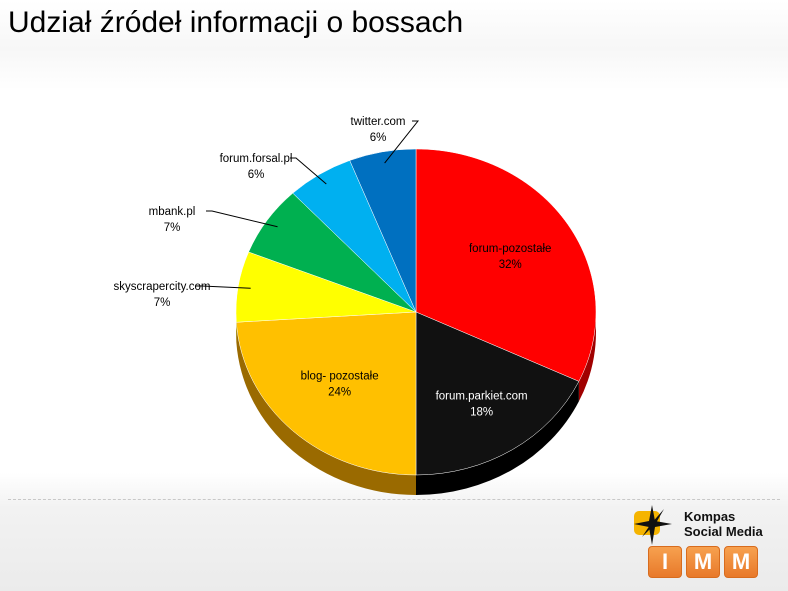  Describe the element at coordinates (723, 531) in the screenshot. I see `logo-line-2: Social Media` at that location.